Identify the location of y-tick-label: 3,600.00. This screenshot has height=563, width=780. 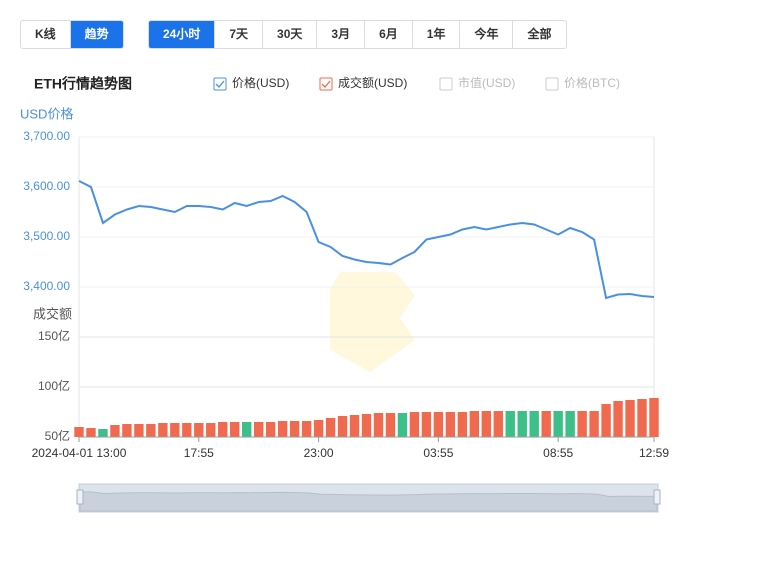
(46, 186).